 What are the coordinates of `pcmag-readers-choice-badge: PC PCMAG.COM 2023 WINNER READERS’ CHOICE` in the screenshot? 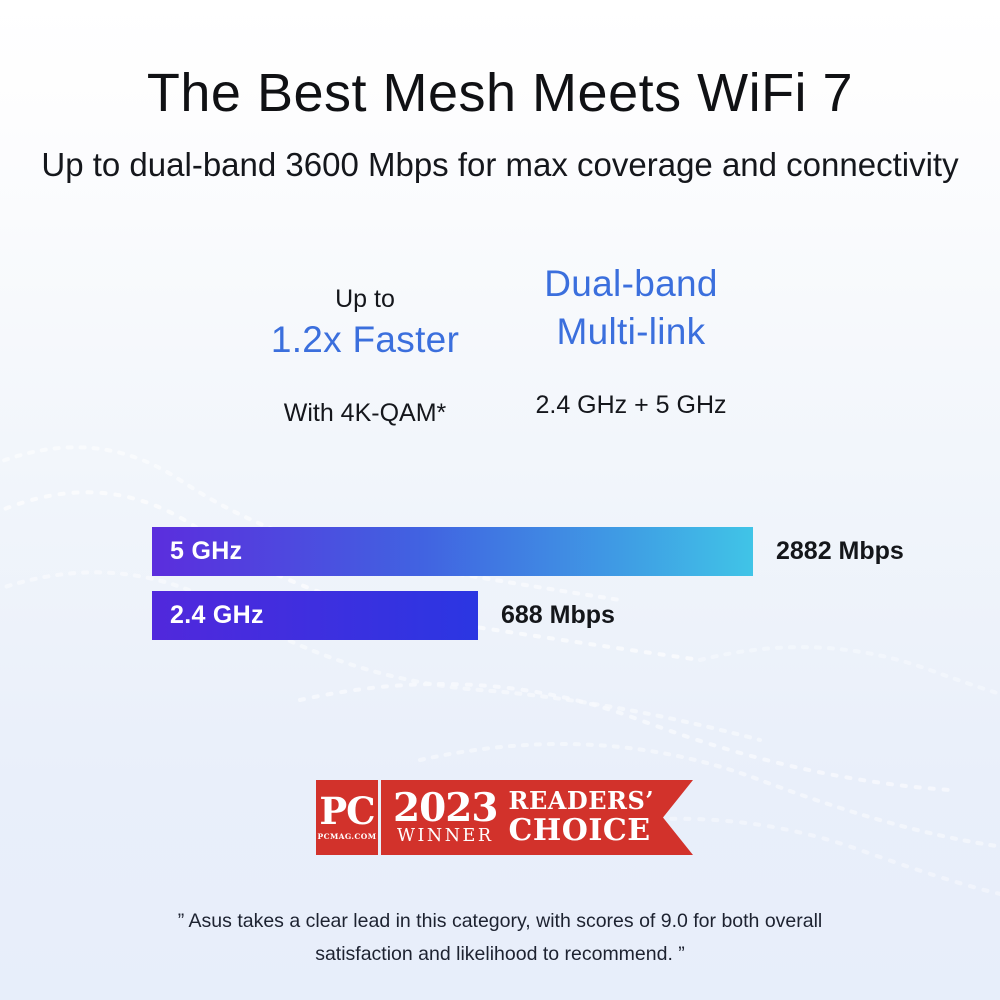 It's located at (504, 817).